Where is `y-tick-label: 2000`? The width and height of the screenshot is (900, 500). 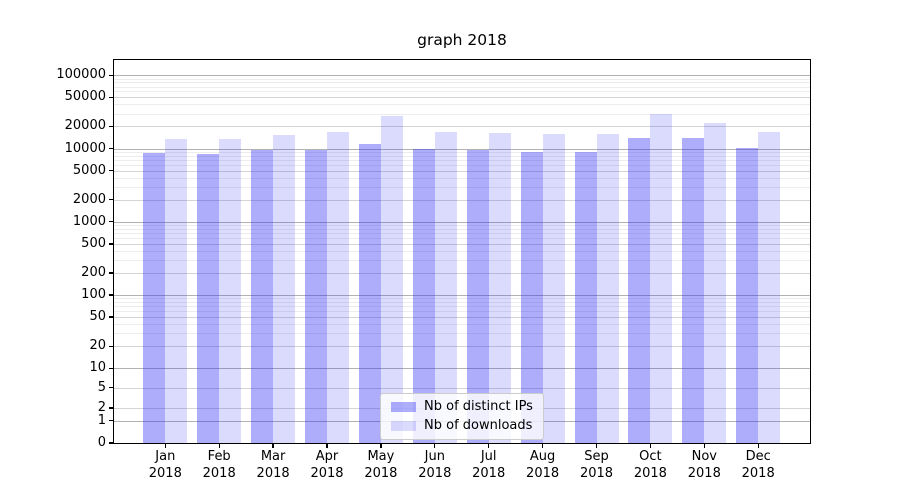
y-tick-label: 2000 is located at coordinates (89, 199).